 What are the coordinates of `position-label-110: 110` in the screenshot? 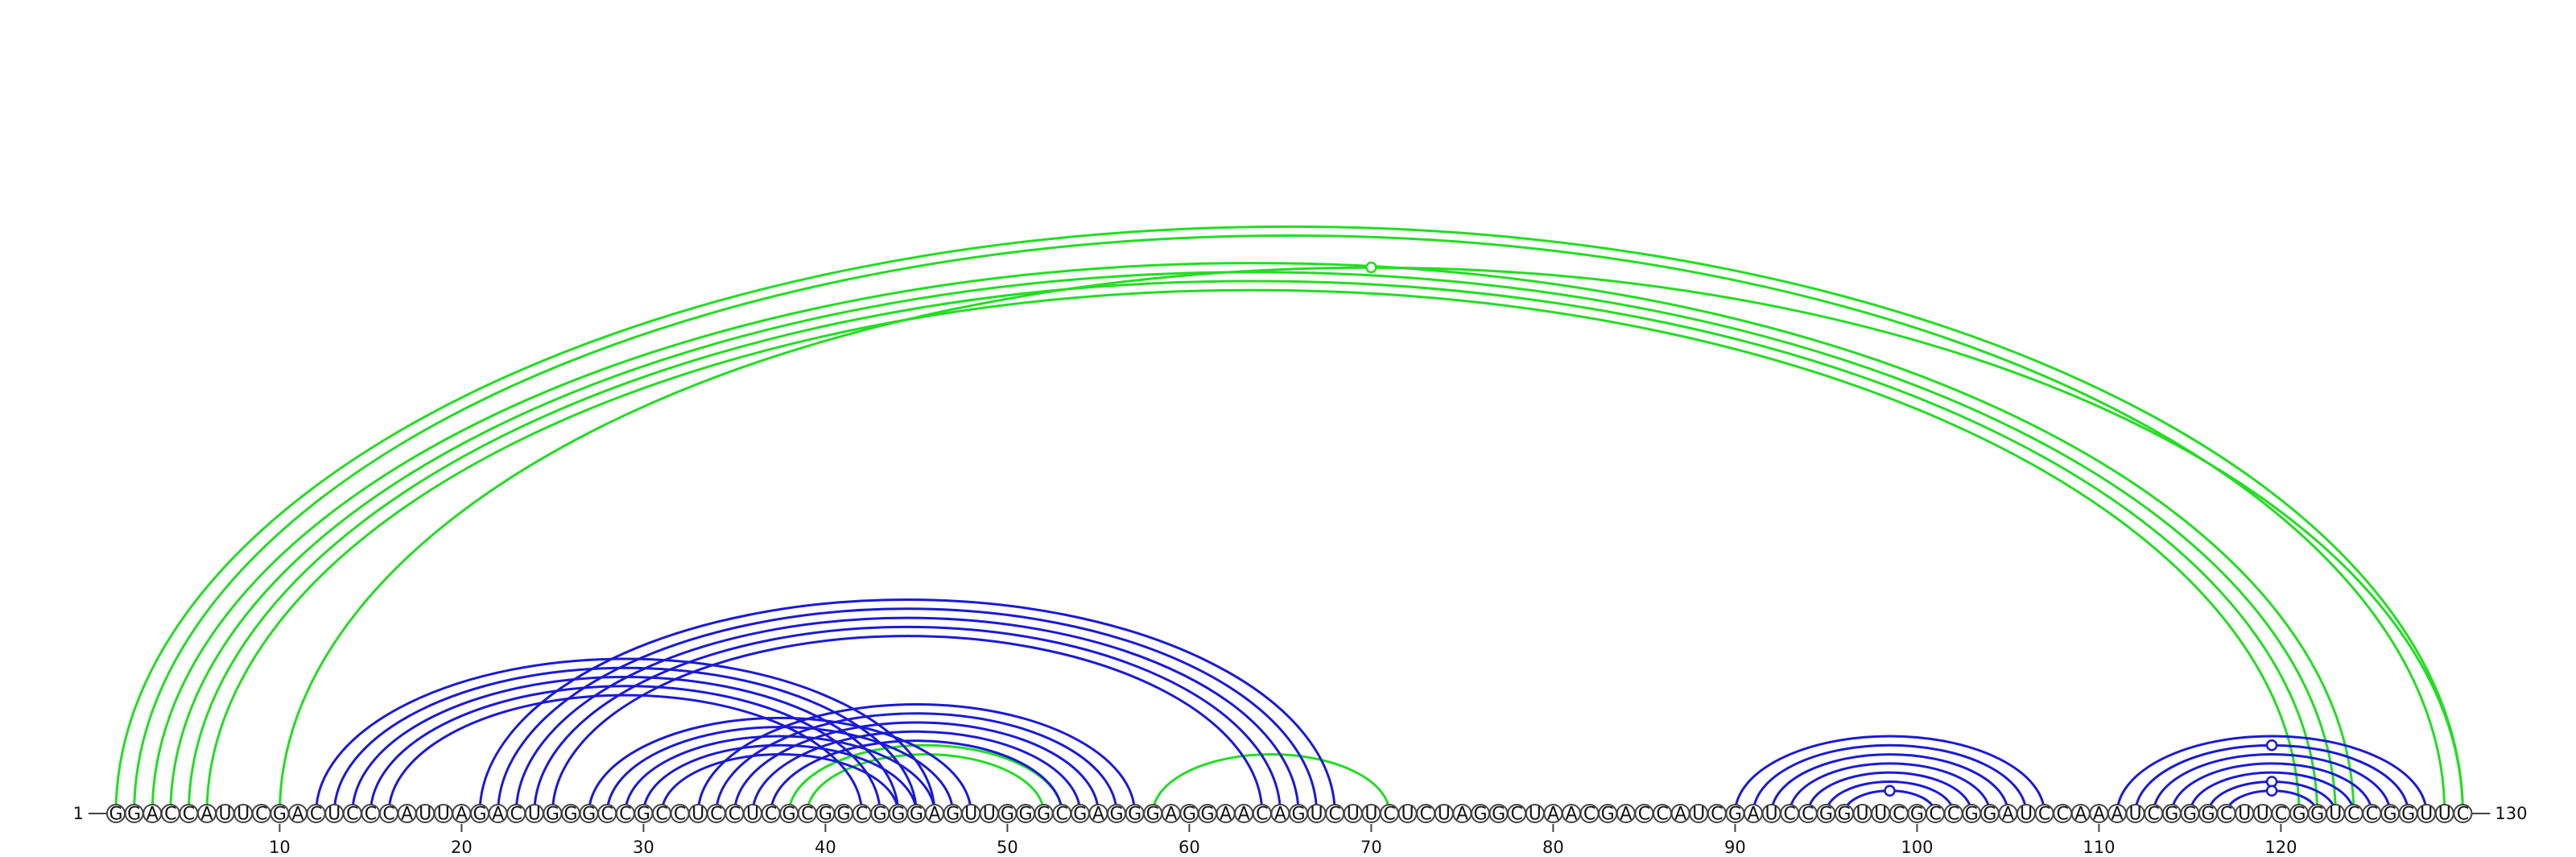 It's located at (2099, 847).